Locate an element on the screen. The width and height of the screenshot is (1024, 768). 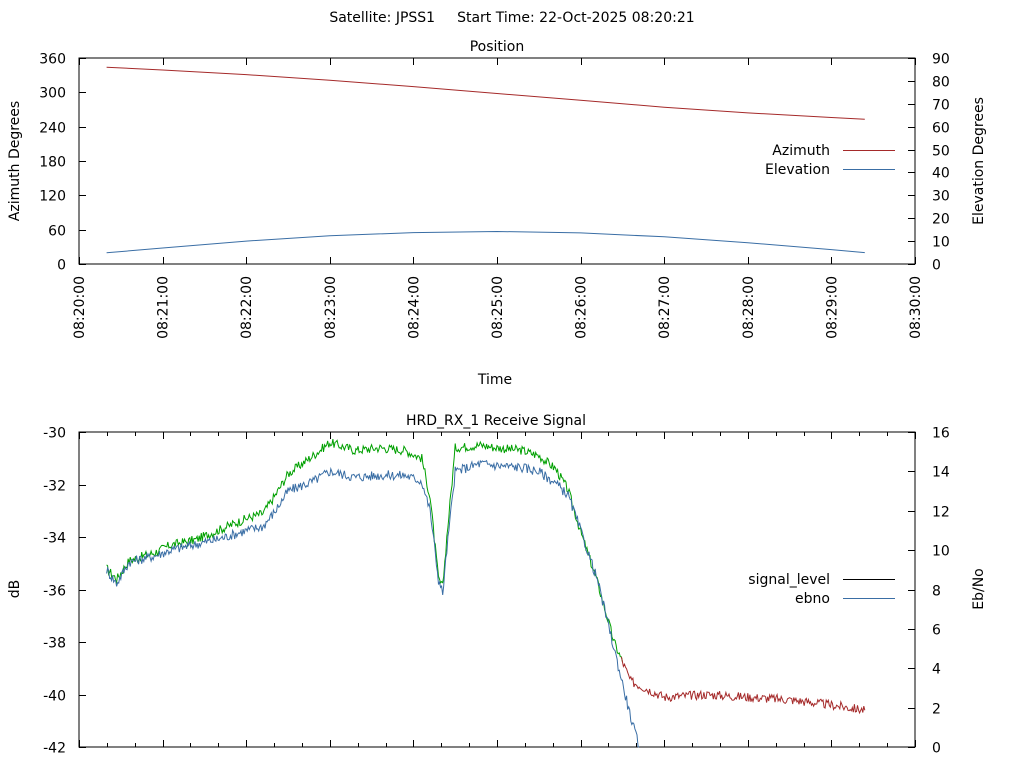
position-chart-y2-tick-label: 30 is located at coordinates (941, 197).